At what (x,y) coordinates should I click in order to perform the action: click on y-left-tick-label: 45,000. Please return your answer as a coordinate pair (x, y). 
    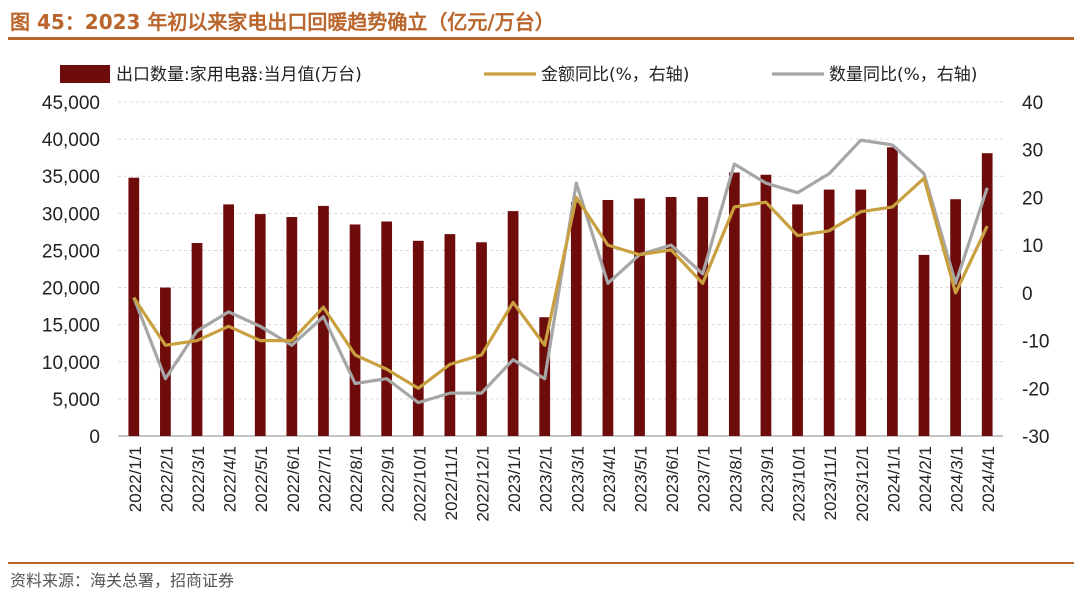
    Looking at the image, I should click on (71, 103).